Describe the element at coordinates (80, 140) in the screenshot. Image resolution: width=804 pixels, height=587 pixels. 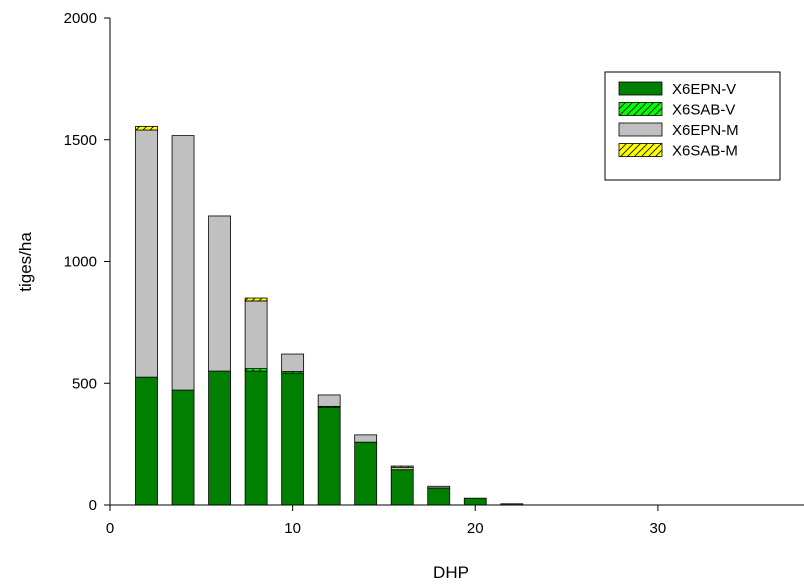
I see `y-tick-label-1500: 1500` at that location.